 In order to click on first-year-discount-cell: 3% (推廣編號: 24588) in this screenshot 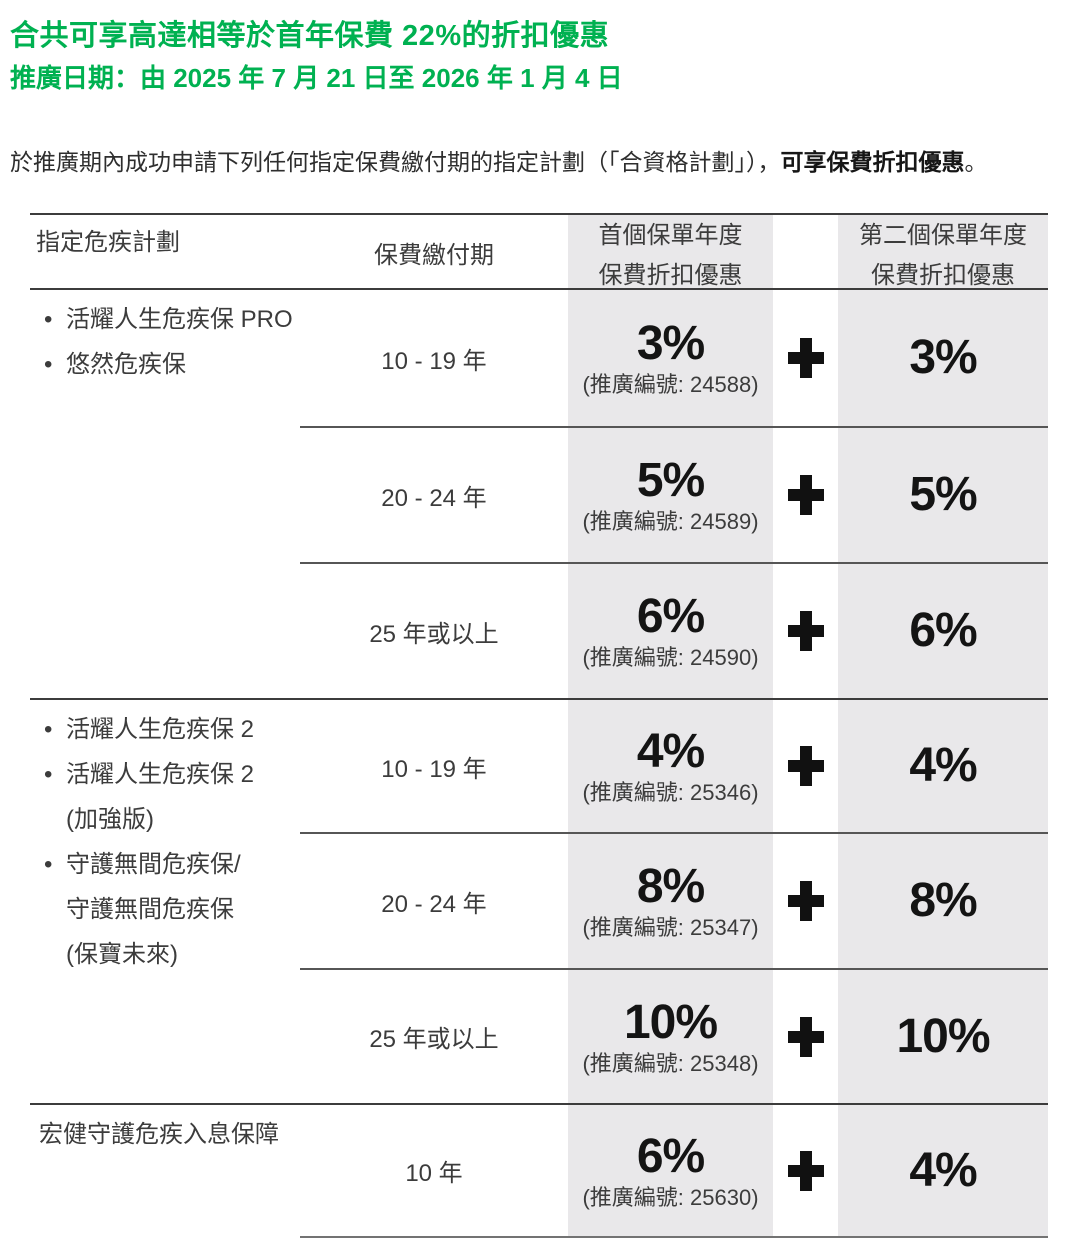, I will do `click(670, 358)`.